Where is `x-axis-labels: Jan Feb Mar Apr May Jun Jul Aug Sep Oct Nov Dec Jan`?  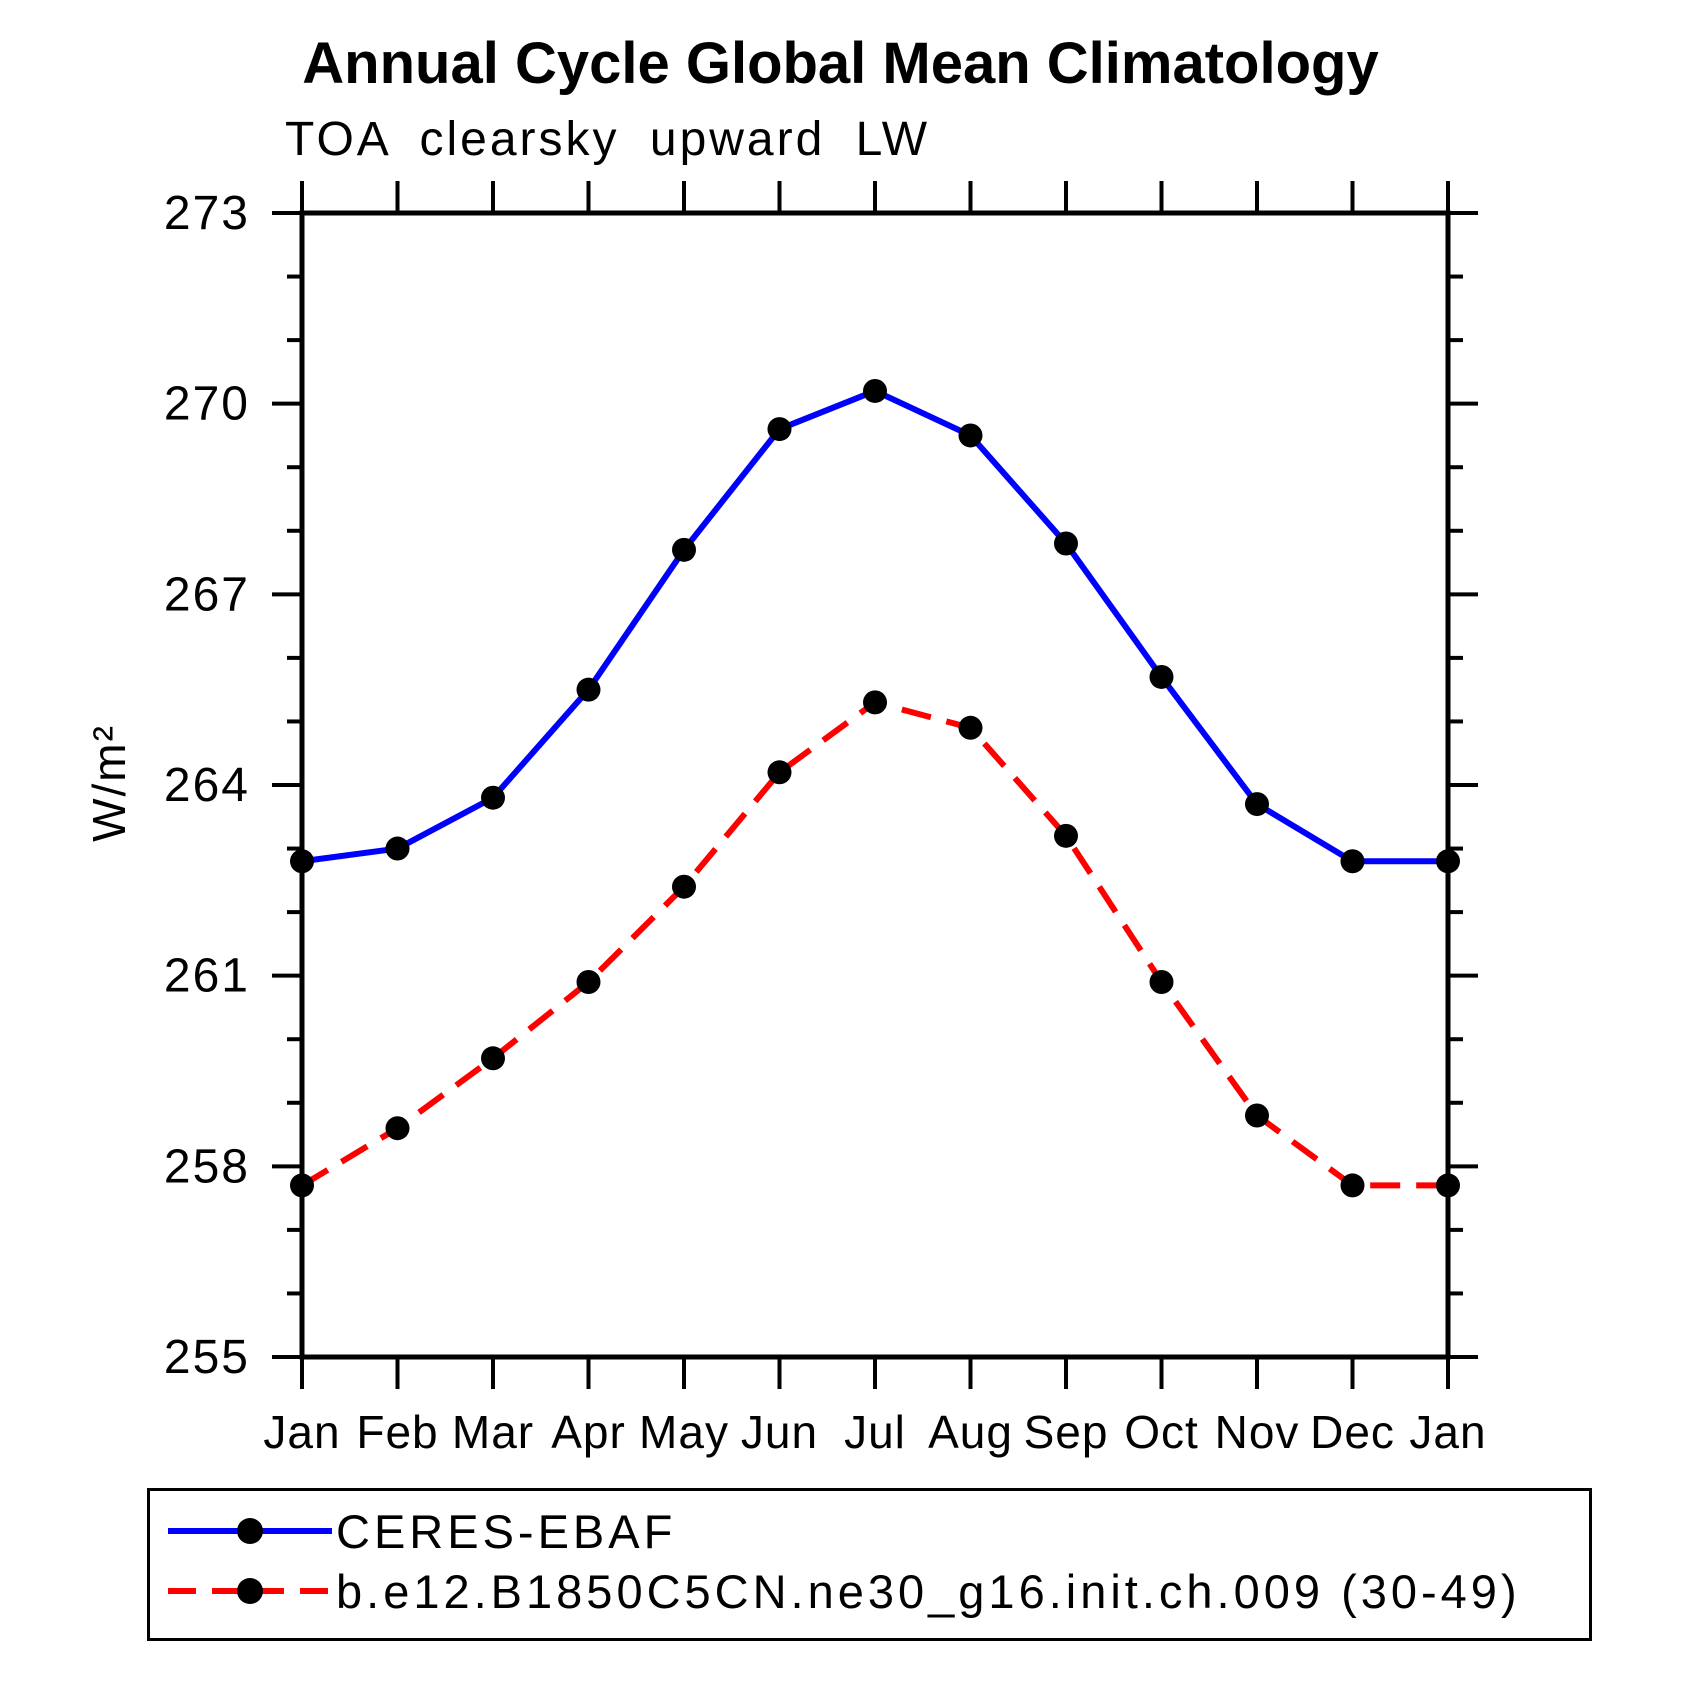 x-axis-labels: Jan Feb Mar Apr May Jun Jul Aug Sep Oct Nov Dec Jan is located at coordinates (874, 1432).